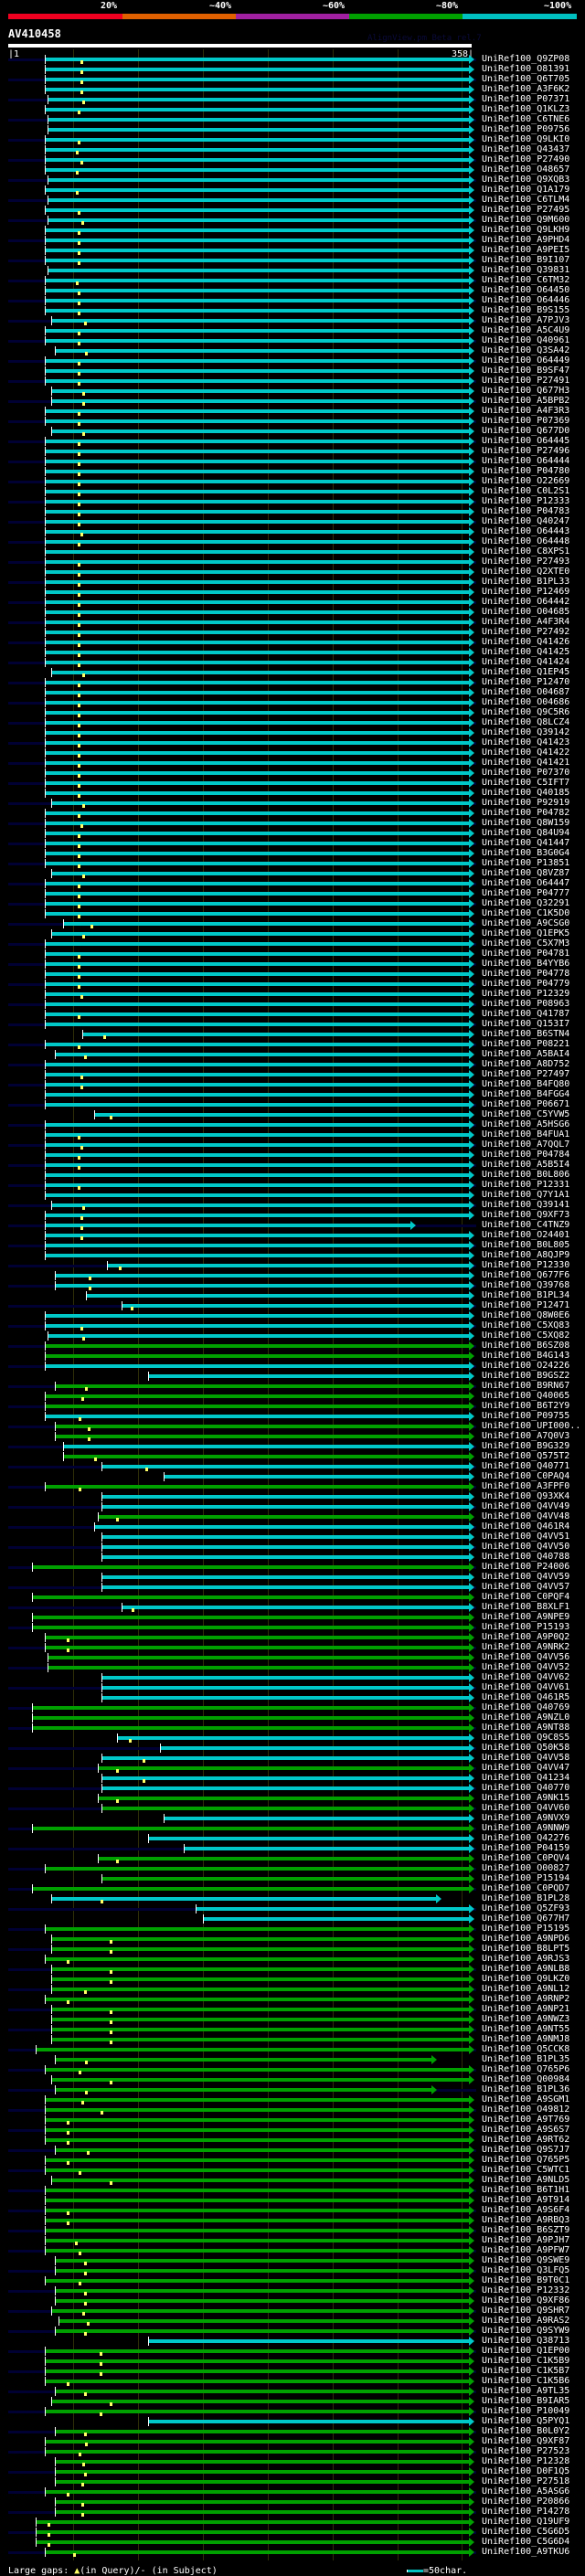  I want to click on hit-label: UniRef100_Q4VV59, so click(526, 1577).